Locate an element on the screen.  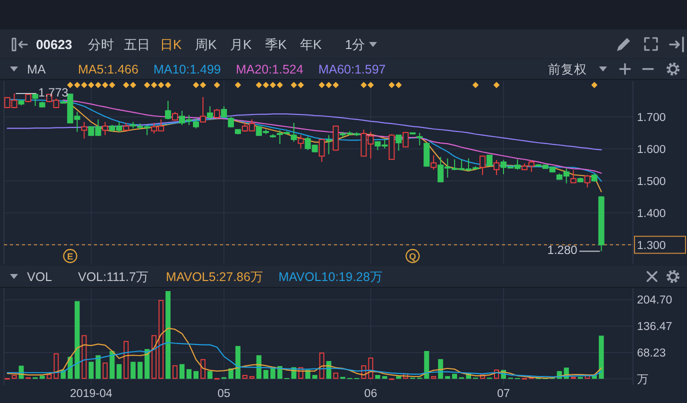
y-tick-label: 1.600 is located at coordinates (651, 150).